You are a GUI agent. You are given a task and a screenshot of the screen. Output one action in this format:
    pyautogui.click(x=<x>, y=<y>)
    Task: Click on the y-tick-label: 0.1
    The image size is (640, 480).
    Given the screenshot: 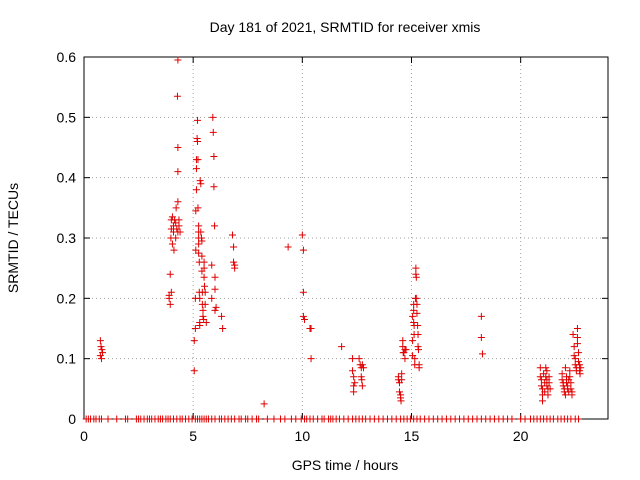 What is the action you would take?
    pyautogui.click(x=67, y=359)
    